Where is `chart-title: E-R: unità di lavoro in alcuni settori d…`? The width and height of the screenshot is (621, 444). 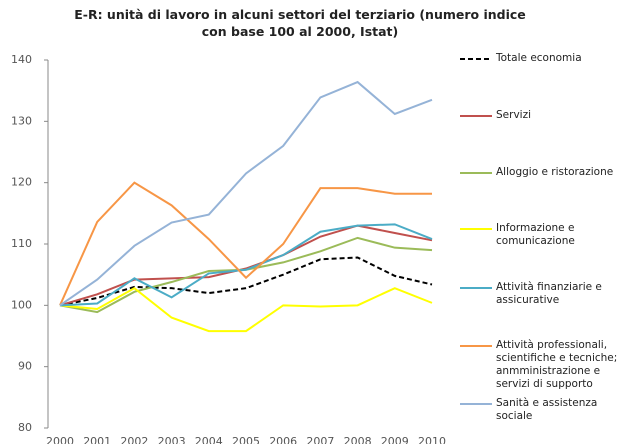 chart-title: E-R: unità di lavoro in alcuni settori d… is located at coordinates (300, 23).